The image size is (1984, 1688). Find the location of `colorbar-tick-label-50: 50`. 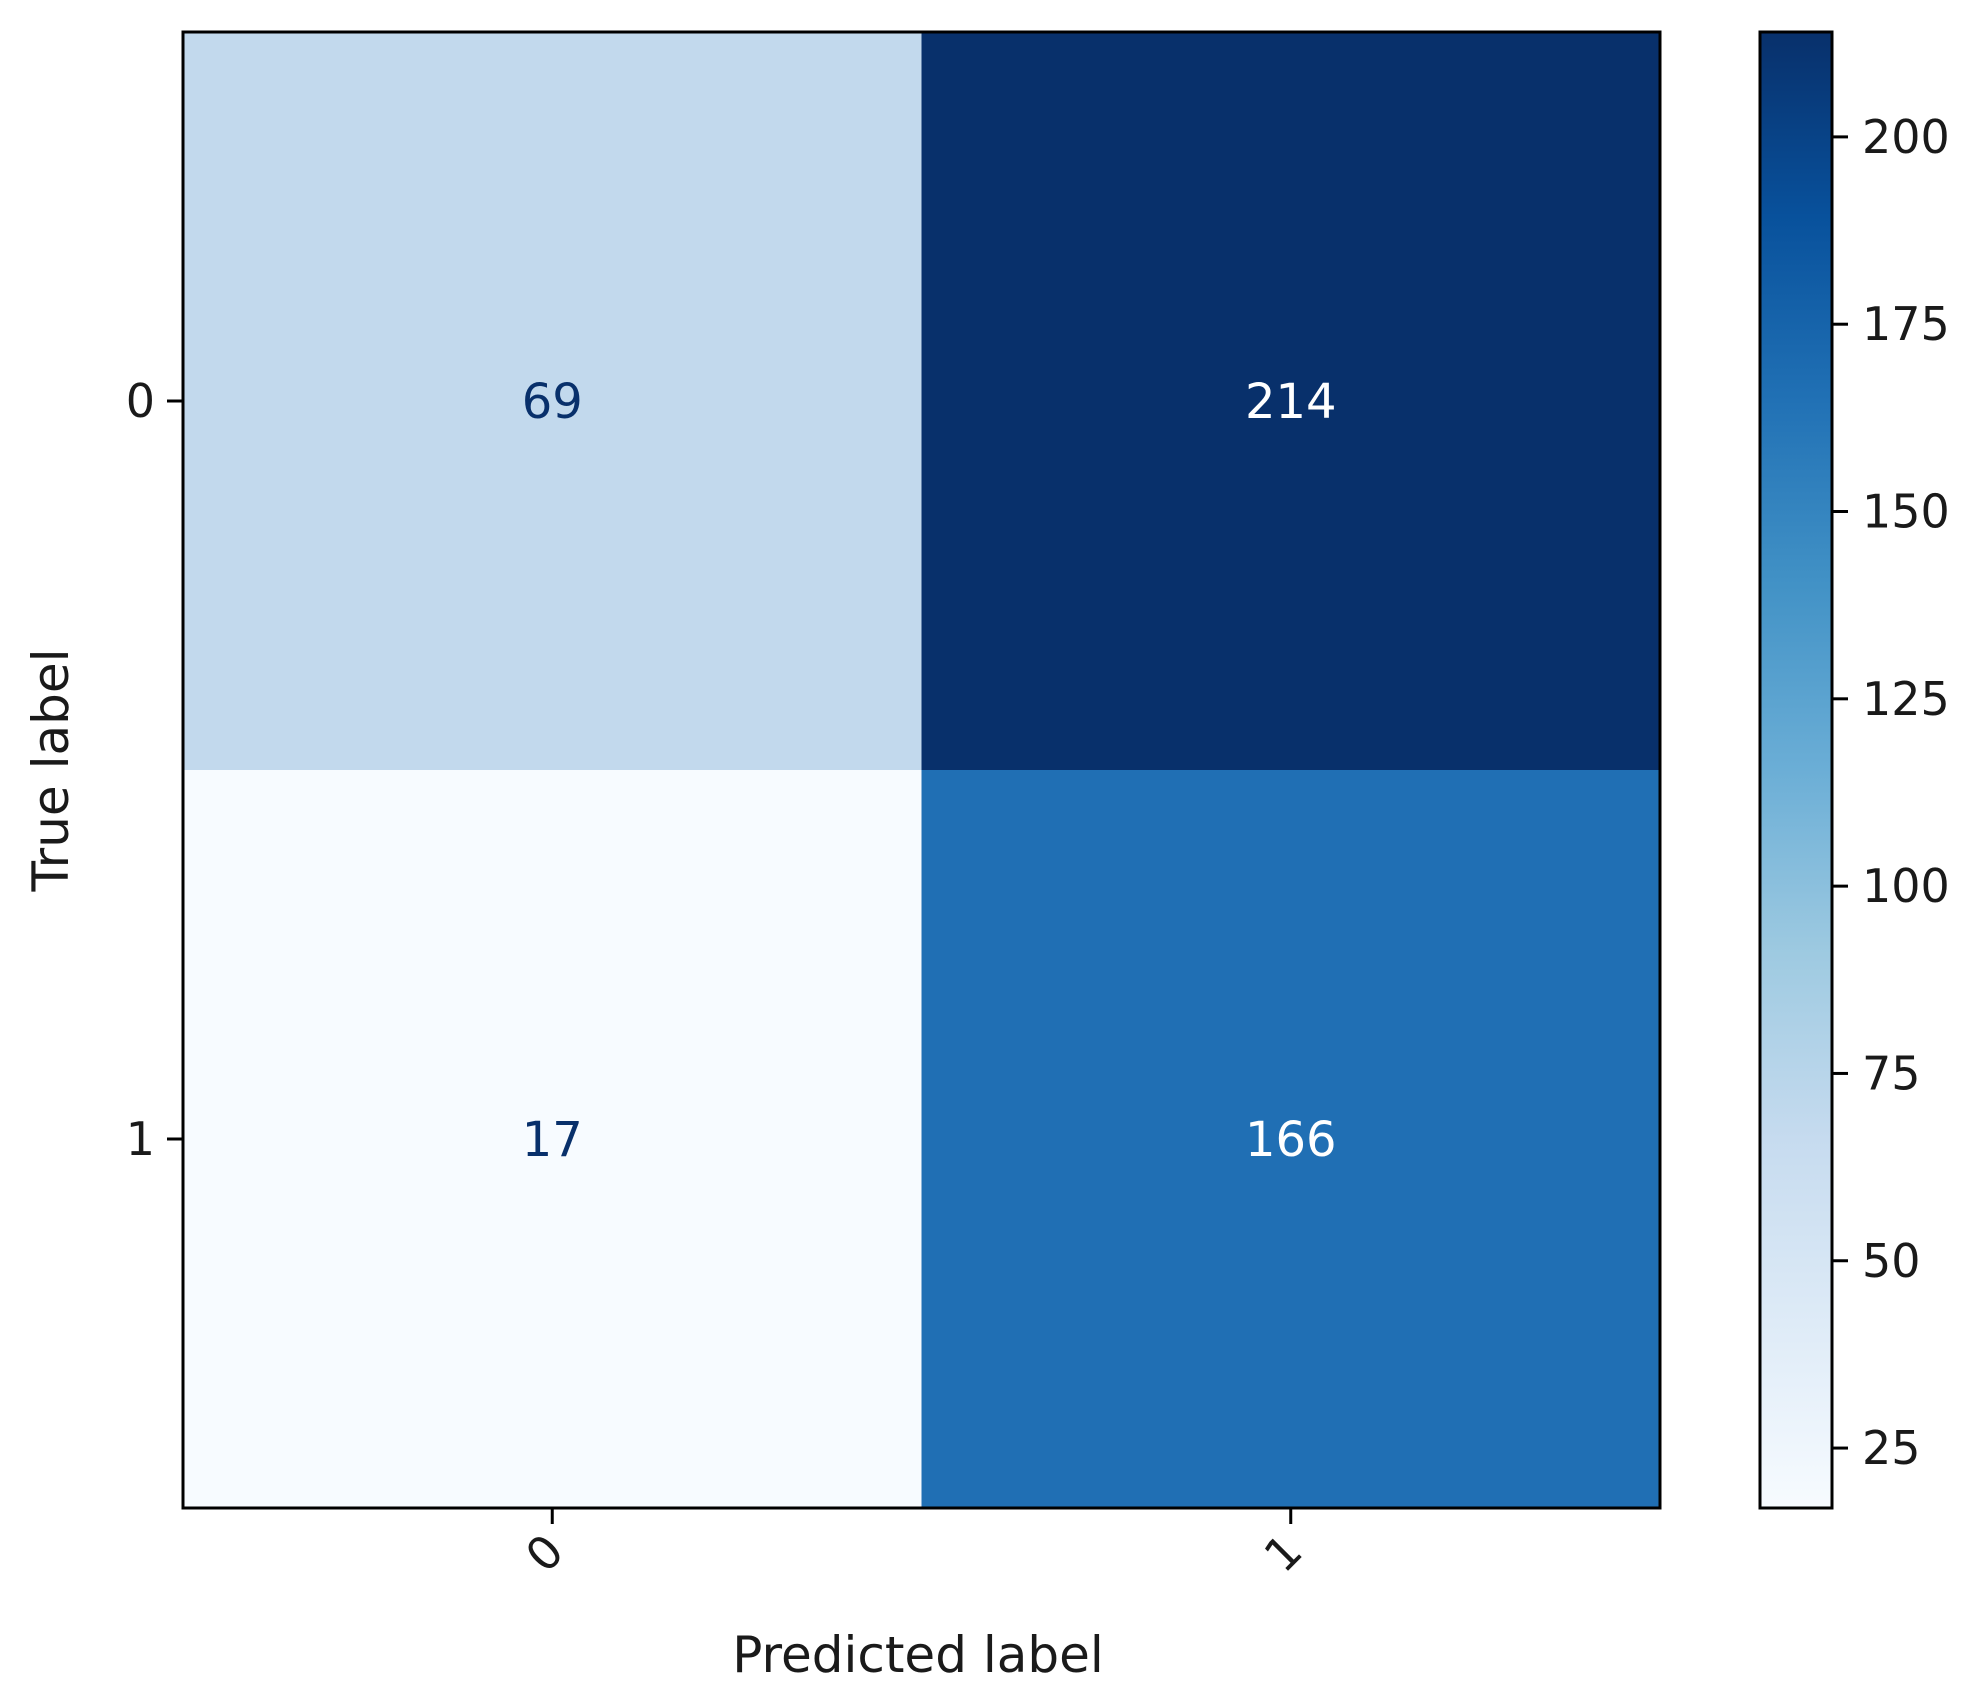

colorbar-tick-label-50: 50 is located at coordinates (1891, 1261).